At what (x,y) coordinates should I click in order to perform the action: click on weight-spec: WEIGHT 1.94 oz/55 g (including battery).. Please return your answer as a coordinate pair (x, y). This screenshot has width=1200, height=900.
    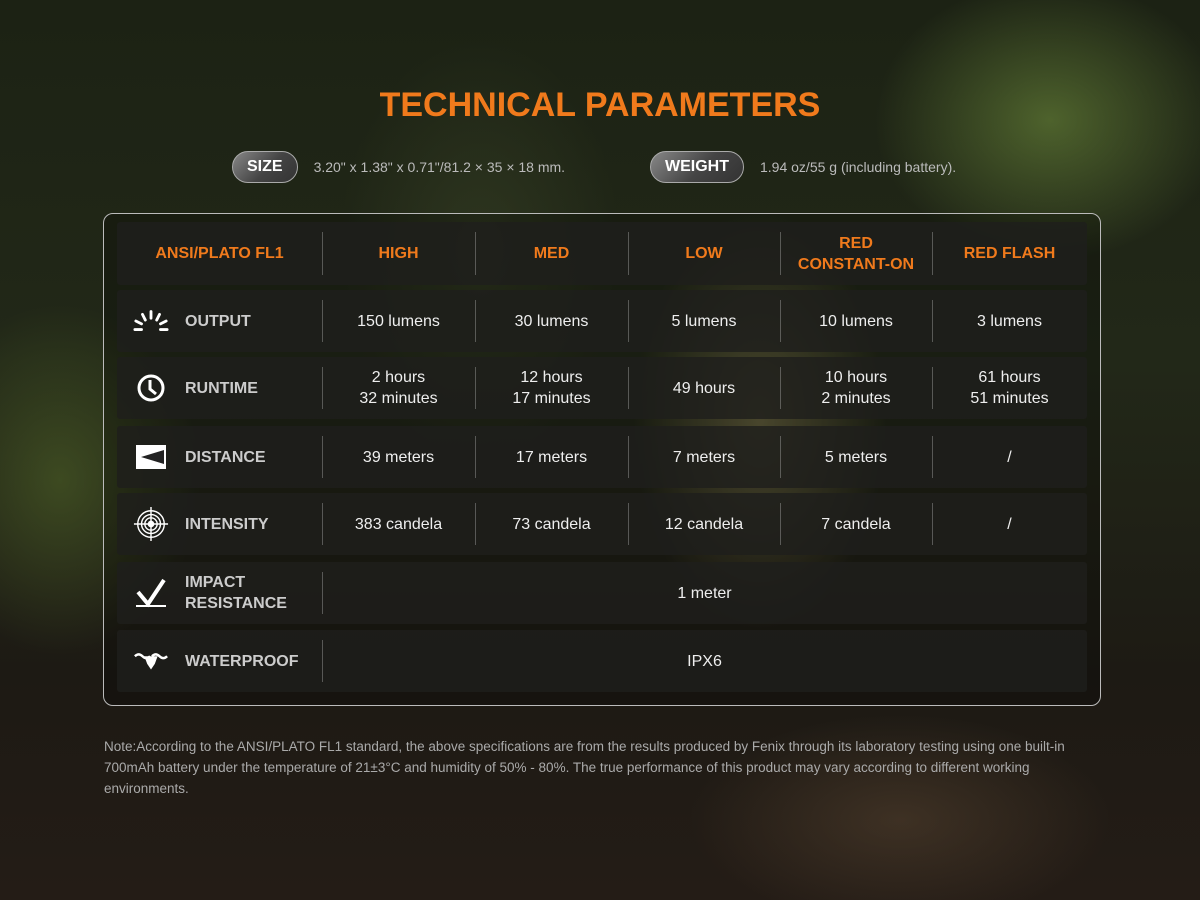
    Looking at the image, I should click on (803, 167).